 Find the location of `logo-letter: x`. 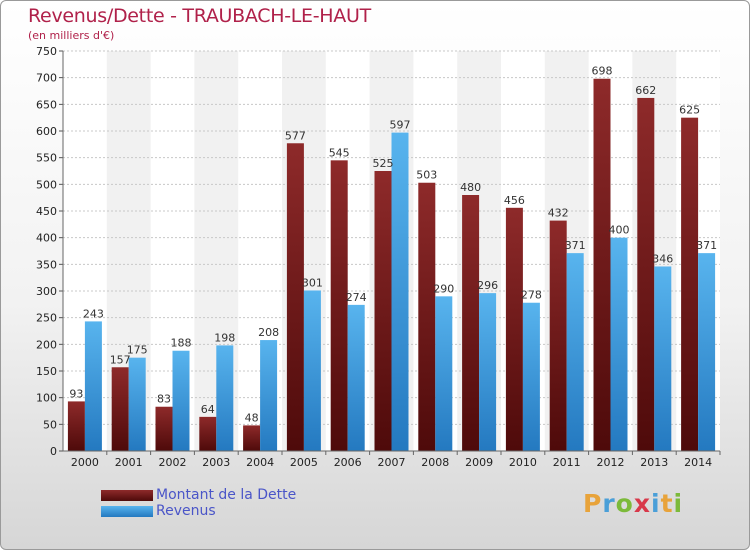

logo-letter: x is located at coordinates (642, 503).